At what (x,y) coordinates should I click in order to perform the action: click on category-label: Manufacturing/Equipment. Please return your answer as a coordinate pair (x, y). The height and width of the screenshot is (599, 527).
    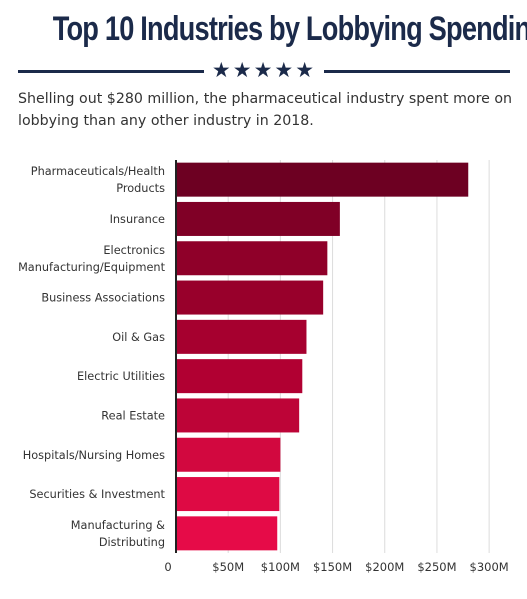
    Looking at the image, I should click on (92, 267).